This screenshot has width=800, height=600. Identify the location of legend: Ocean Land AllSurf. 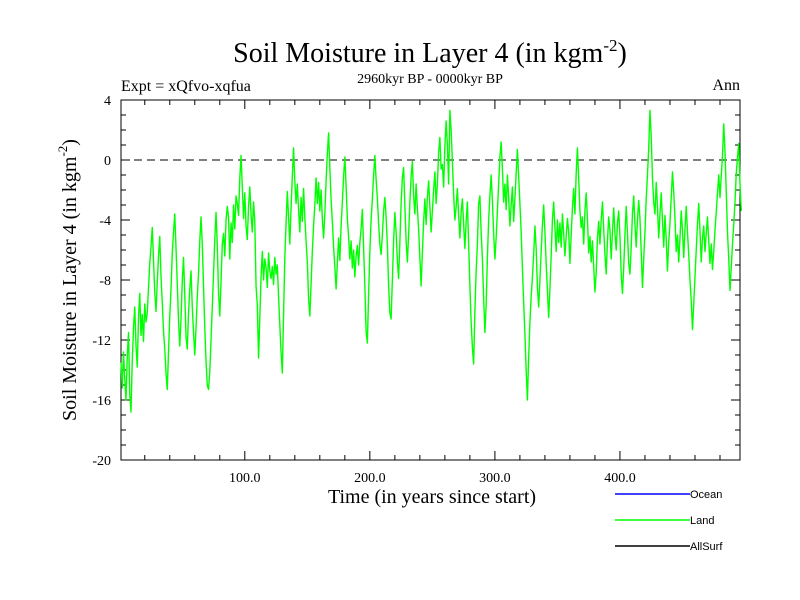
(669, 521).